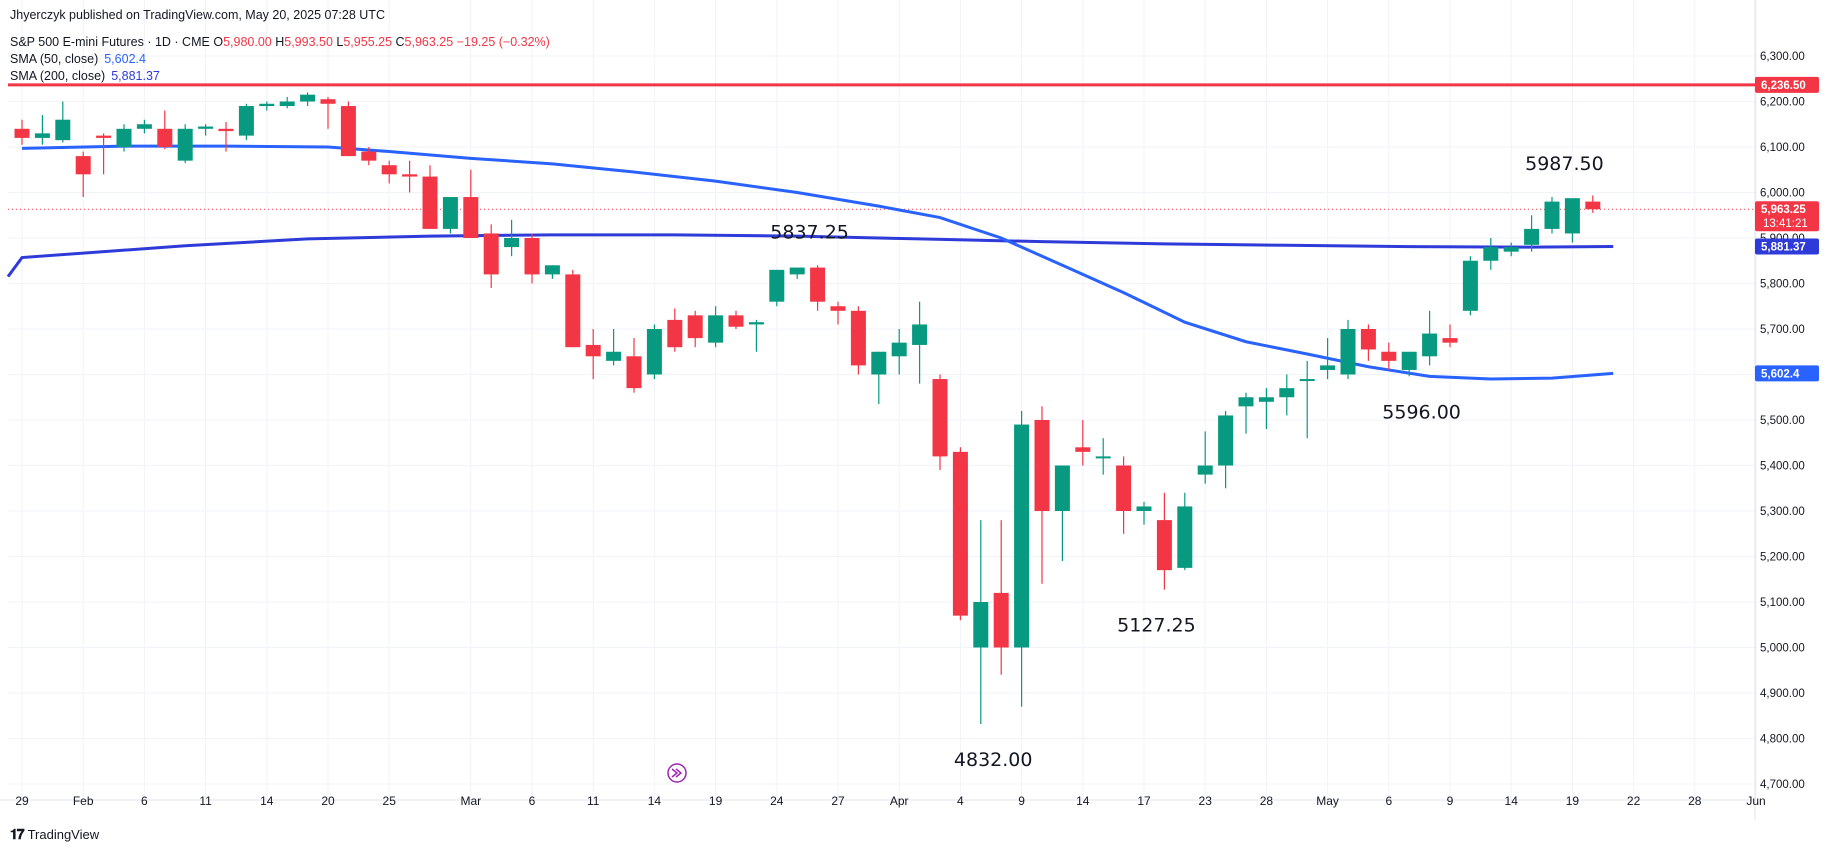 The image size is (1835, 850). What do you see at coordinates (1156, 626) in the screenshot?
I see `price-annotation: 5127.25` at bounding box center [1156, 626].